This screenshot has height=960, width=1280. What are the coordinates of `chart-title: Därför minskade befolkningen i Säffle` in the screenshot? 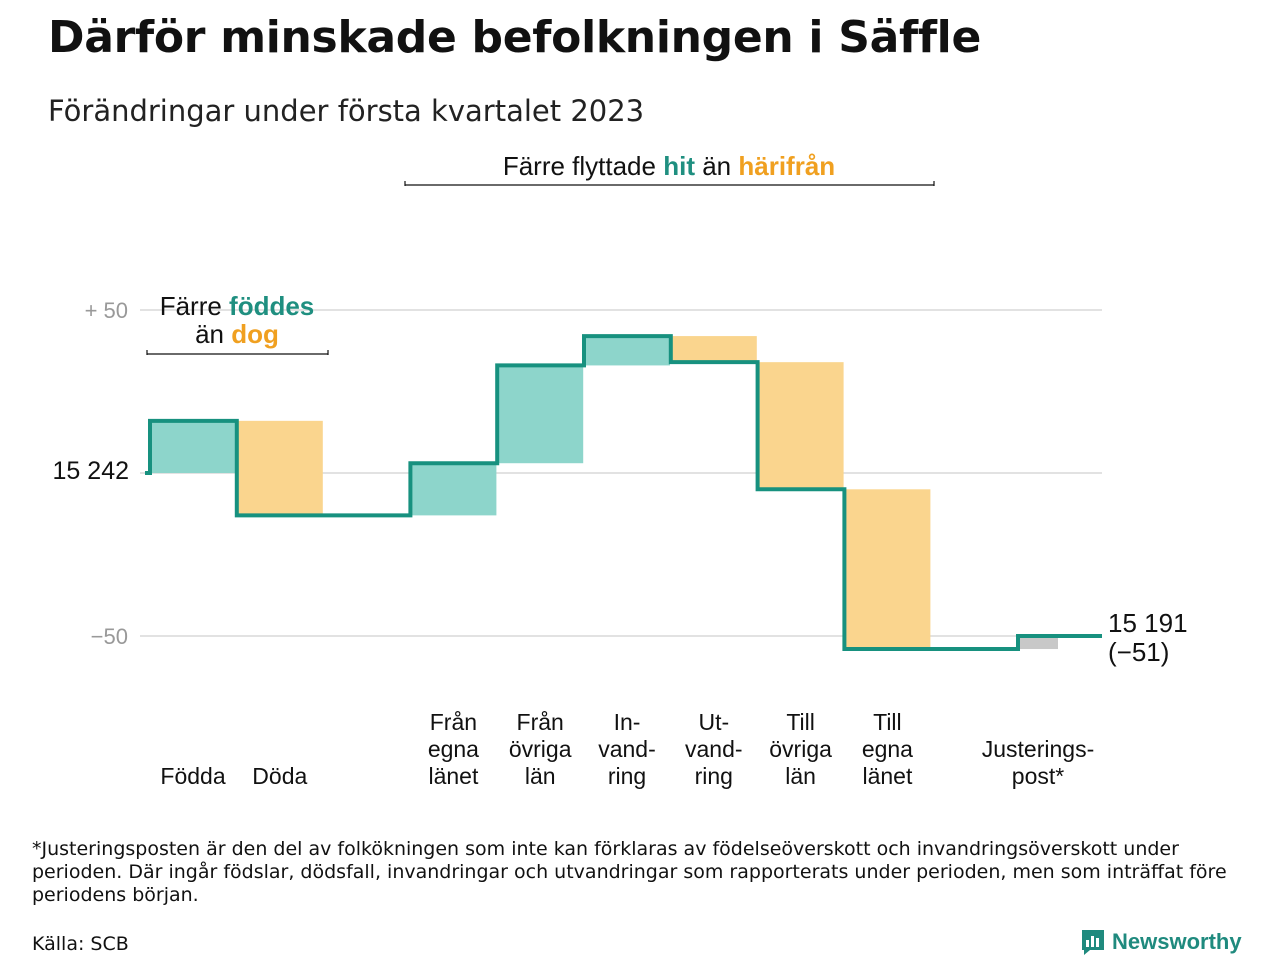 It's located at (515, 37).